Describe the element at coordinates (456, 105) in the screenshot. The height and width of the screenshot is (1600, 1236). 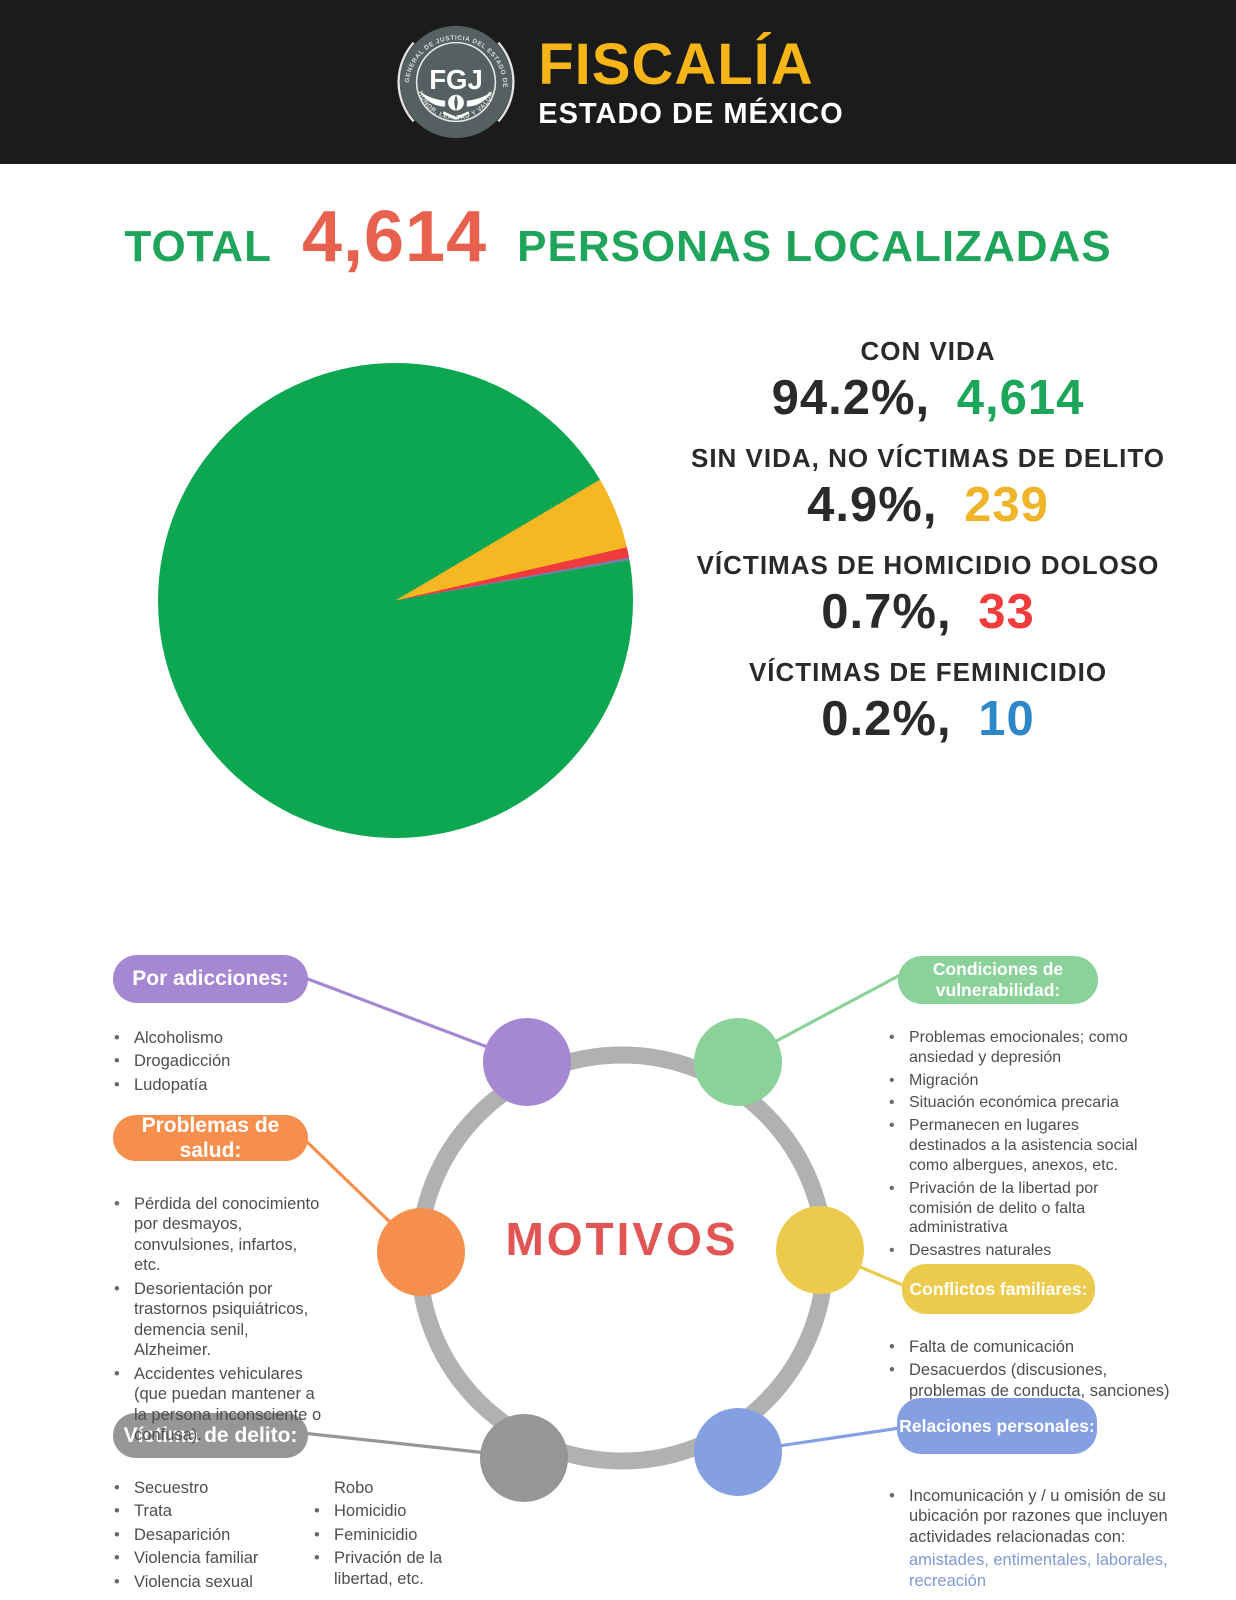
I see `wings-emblem-icon` at that location.